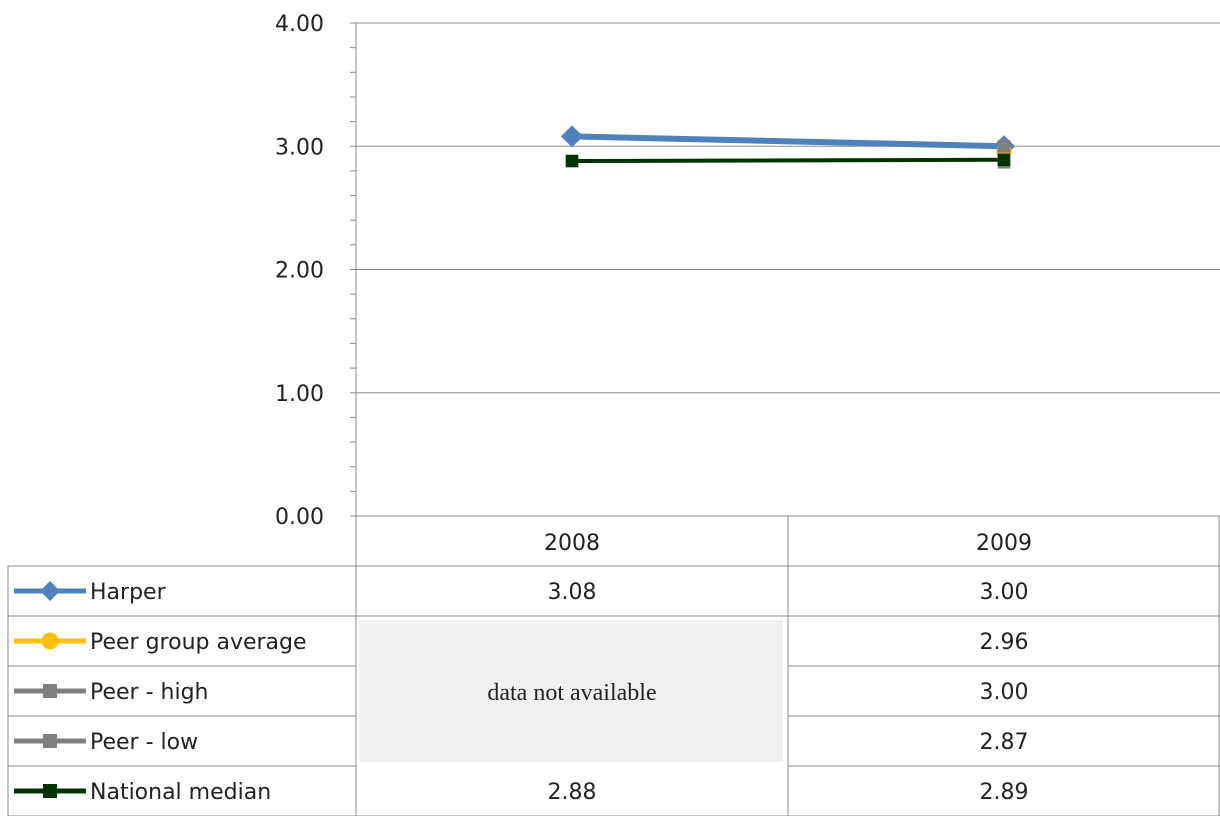 Image resolution: width=1220 pixels, height=816 pixels. I want to click on legend-label: Peer group average, so click(198, 642).